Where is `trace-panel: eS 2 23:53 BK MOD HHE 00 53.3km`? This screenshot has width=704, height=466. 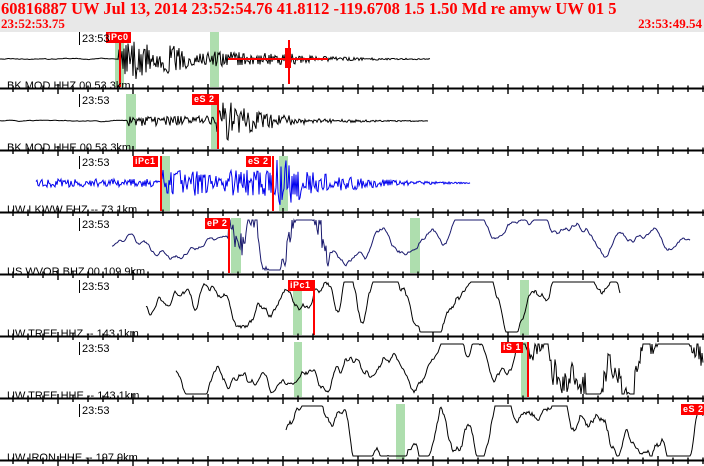
trace-panel: eS 2 23:53 BK MOD HHE 00 53.3km is located at coordinates (352, 125).